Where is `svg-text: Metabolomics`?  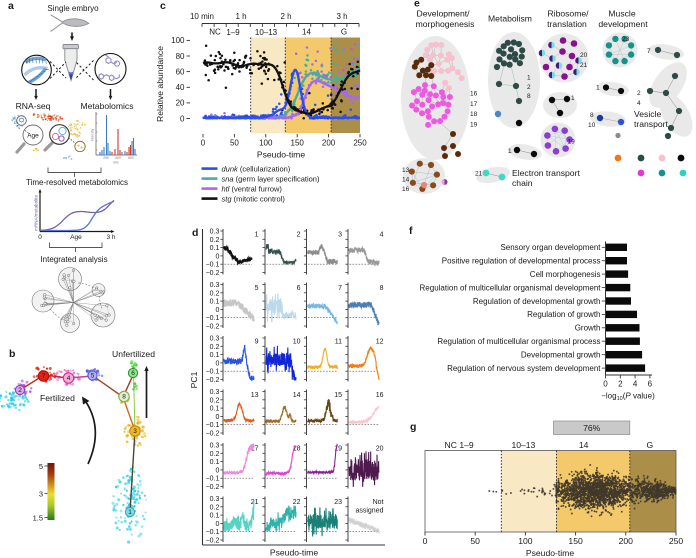
svg-text: Metabolomics is located at coordinates (106, 106).